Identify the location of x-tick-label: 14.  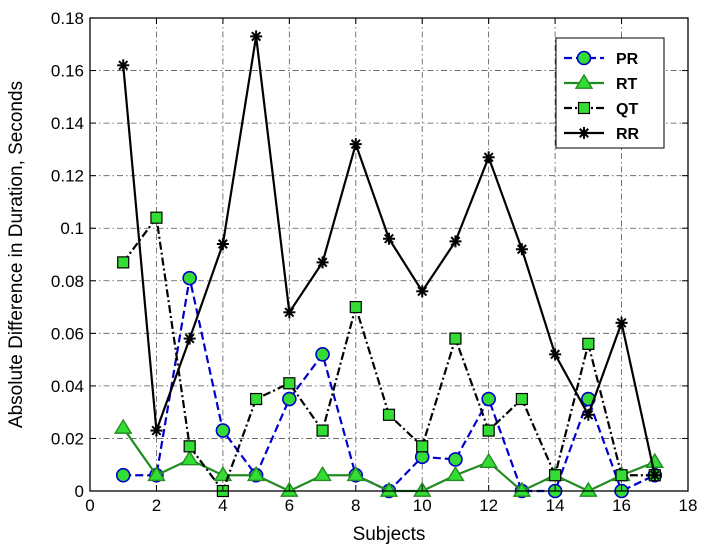
(555, 505).